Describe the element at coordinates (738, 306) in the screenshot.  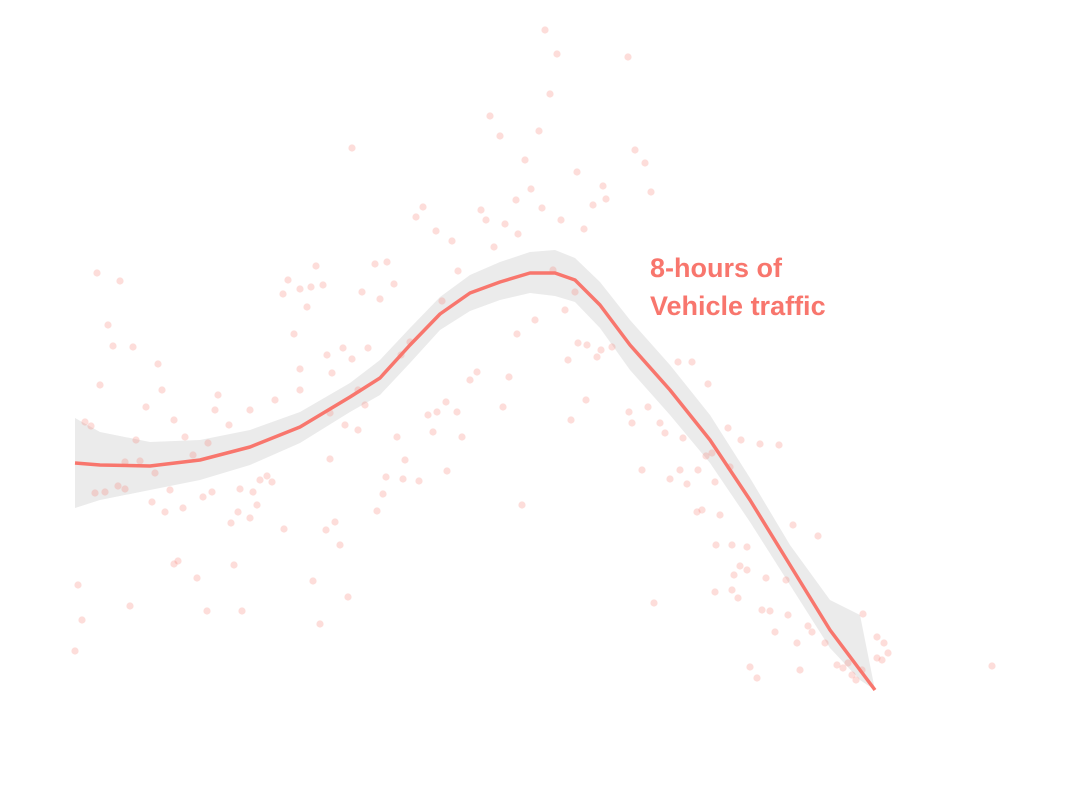
I see `annotation: Vehicle traffic` at that location.